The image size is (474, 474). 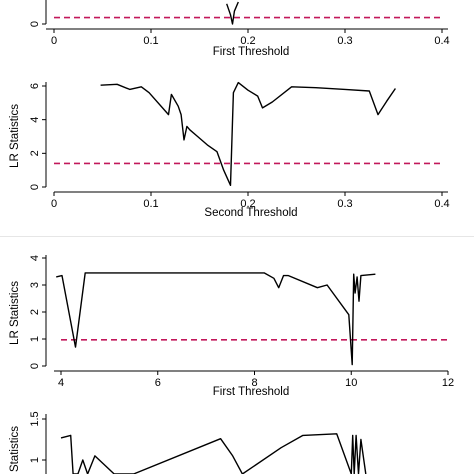 What do you see at coordinates (448, 383) in the screenshot?
I see `panel-3-x-tick-label: 12` at bounding box center [448, 383].